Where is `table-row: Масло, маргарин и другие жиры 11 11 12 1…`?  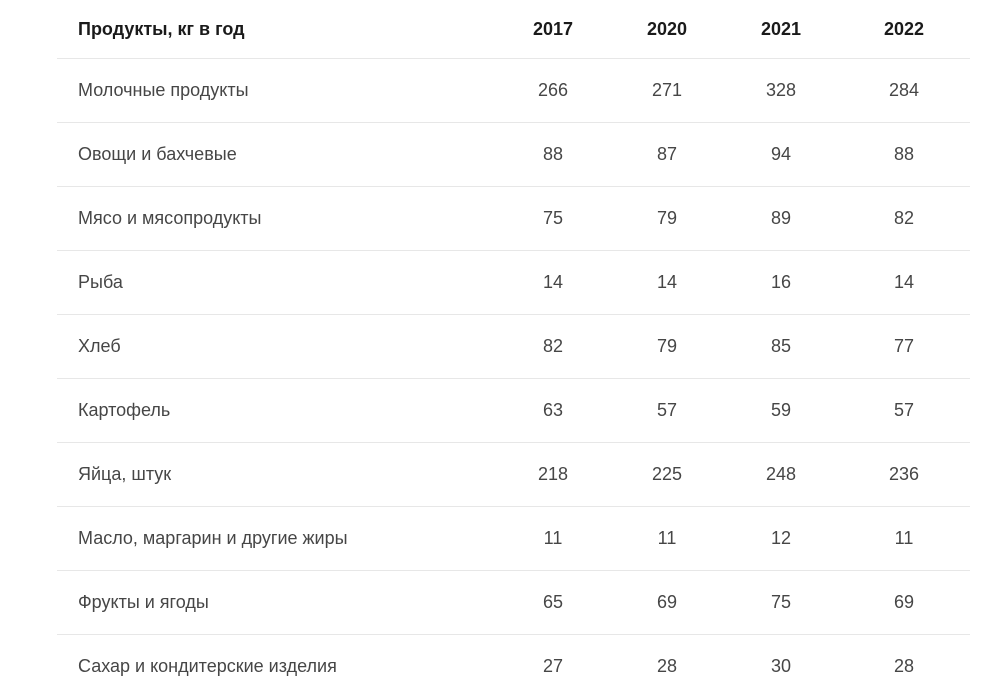
table-row: Масло, маргарин и другие жиры 11 11 12 1… is located at coordinates (513, 539).